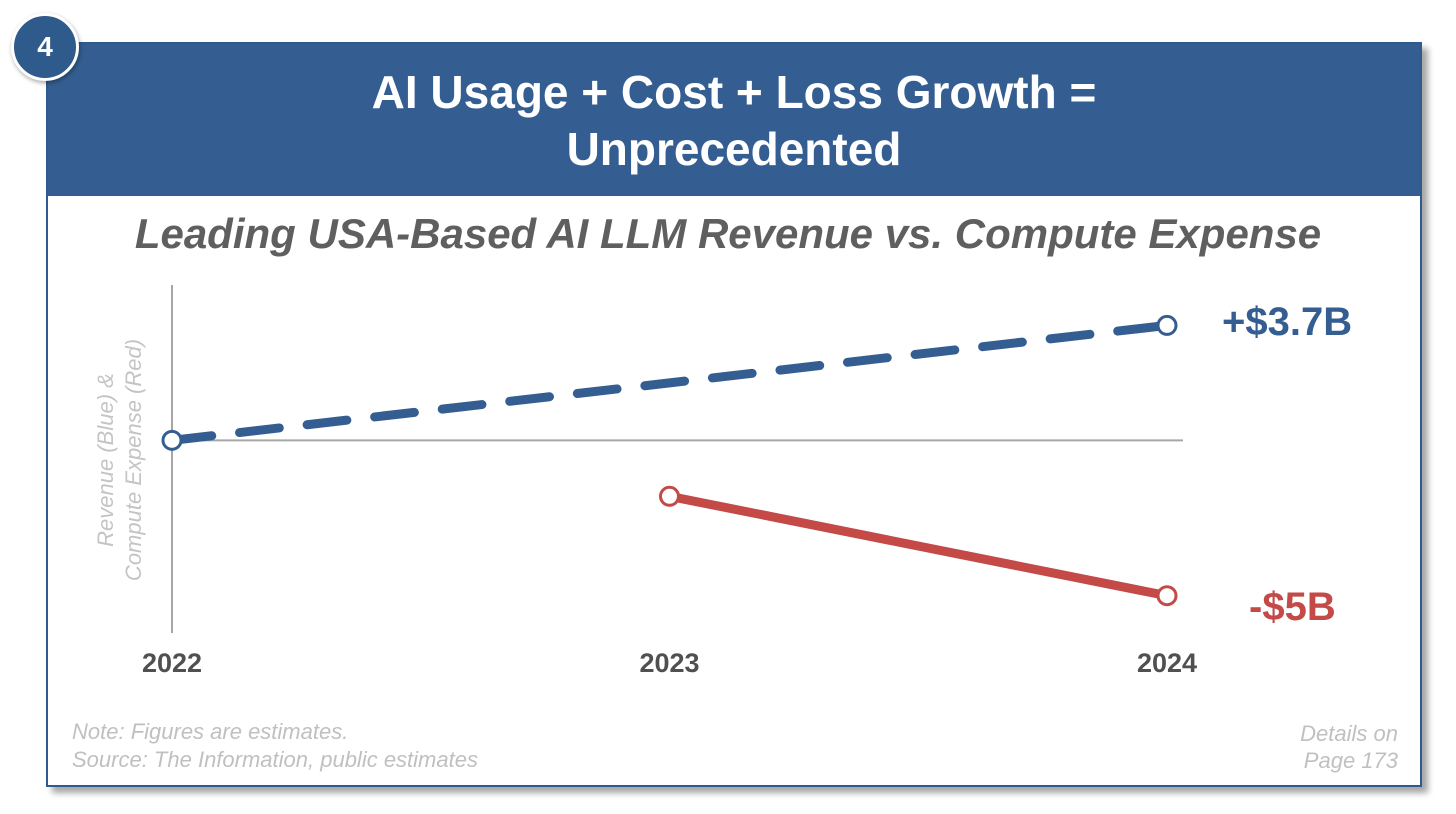 Image resolution: width=1456 pixels, height=814 pixels. What do you see at coordinates (734, 149) in the screenshot?
I see `slide-title-line-2: Unprecedented` at bounding box center [734, 149].